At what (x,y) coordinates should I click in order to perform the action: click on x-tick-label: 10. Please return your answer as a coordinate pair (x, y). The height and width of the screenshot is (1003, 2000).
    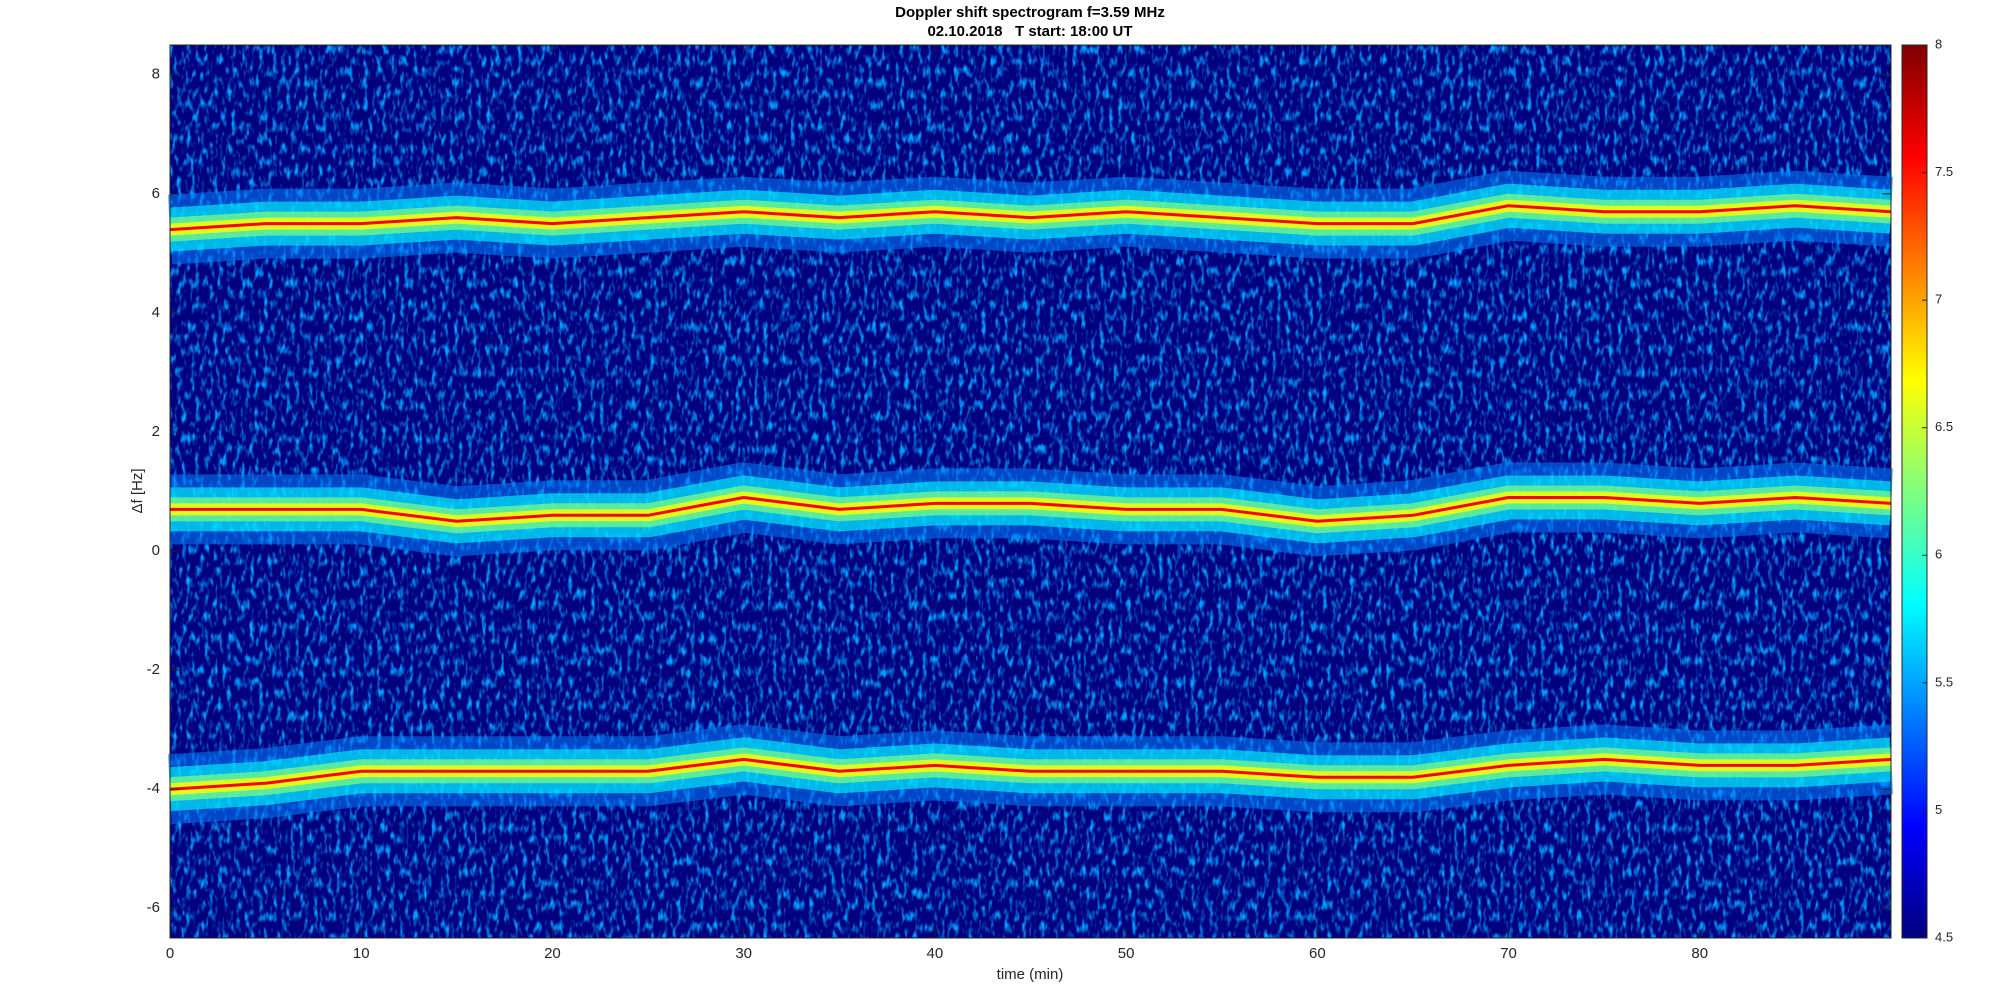
    Looking at the image, I should click on (361, 953).